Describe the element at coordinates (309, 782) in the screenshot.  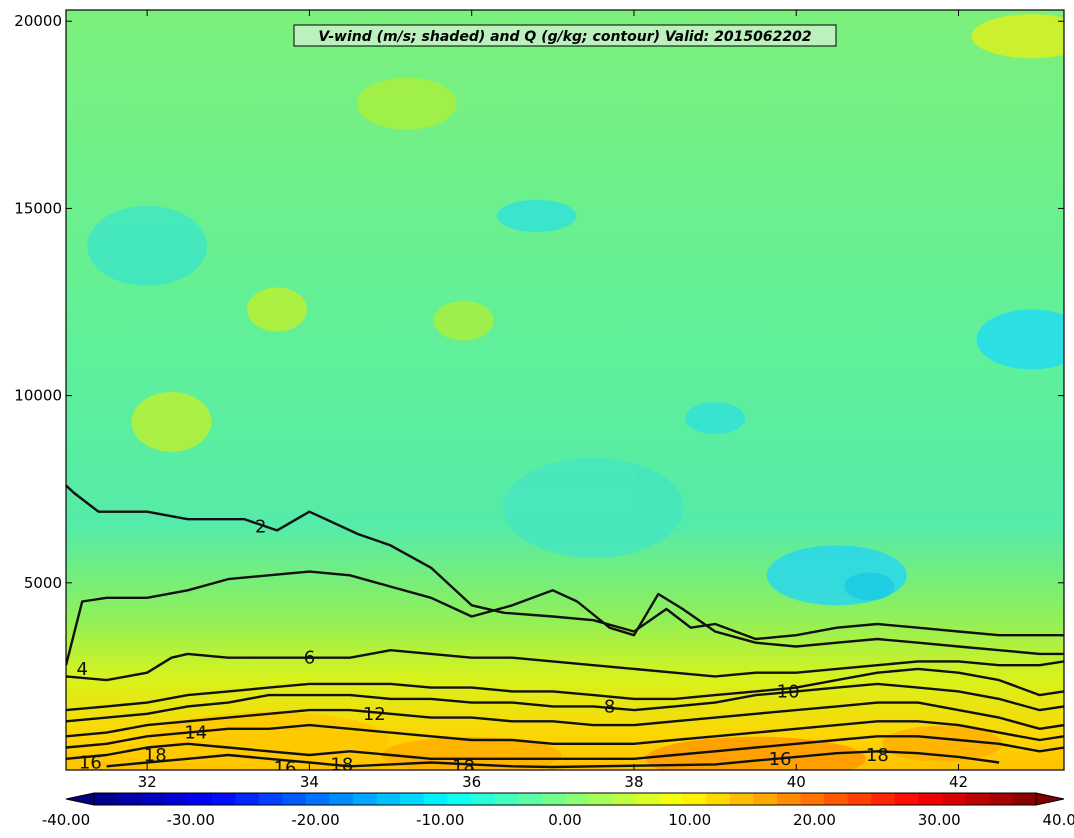
I see `x-tick-label: 34` at that location.